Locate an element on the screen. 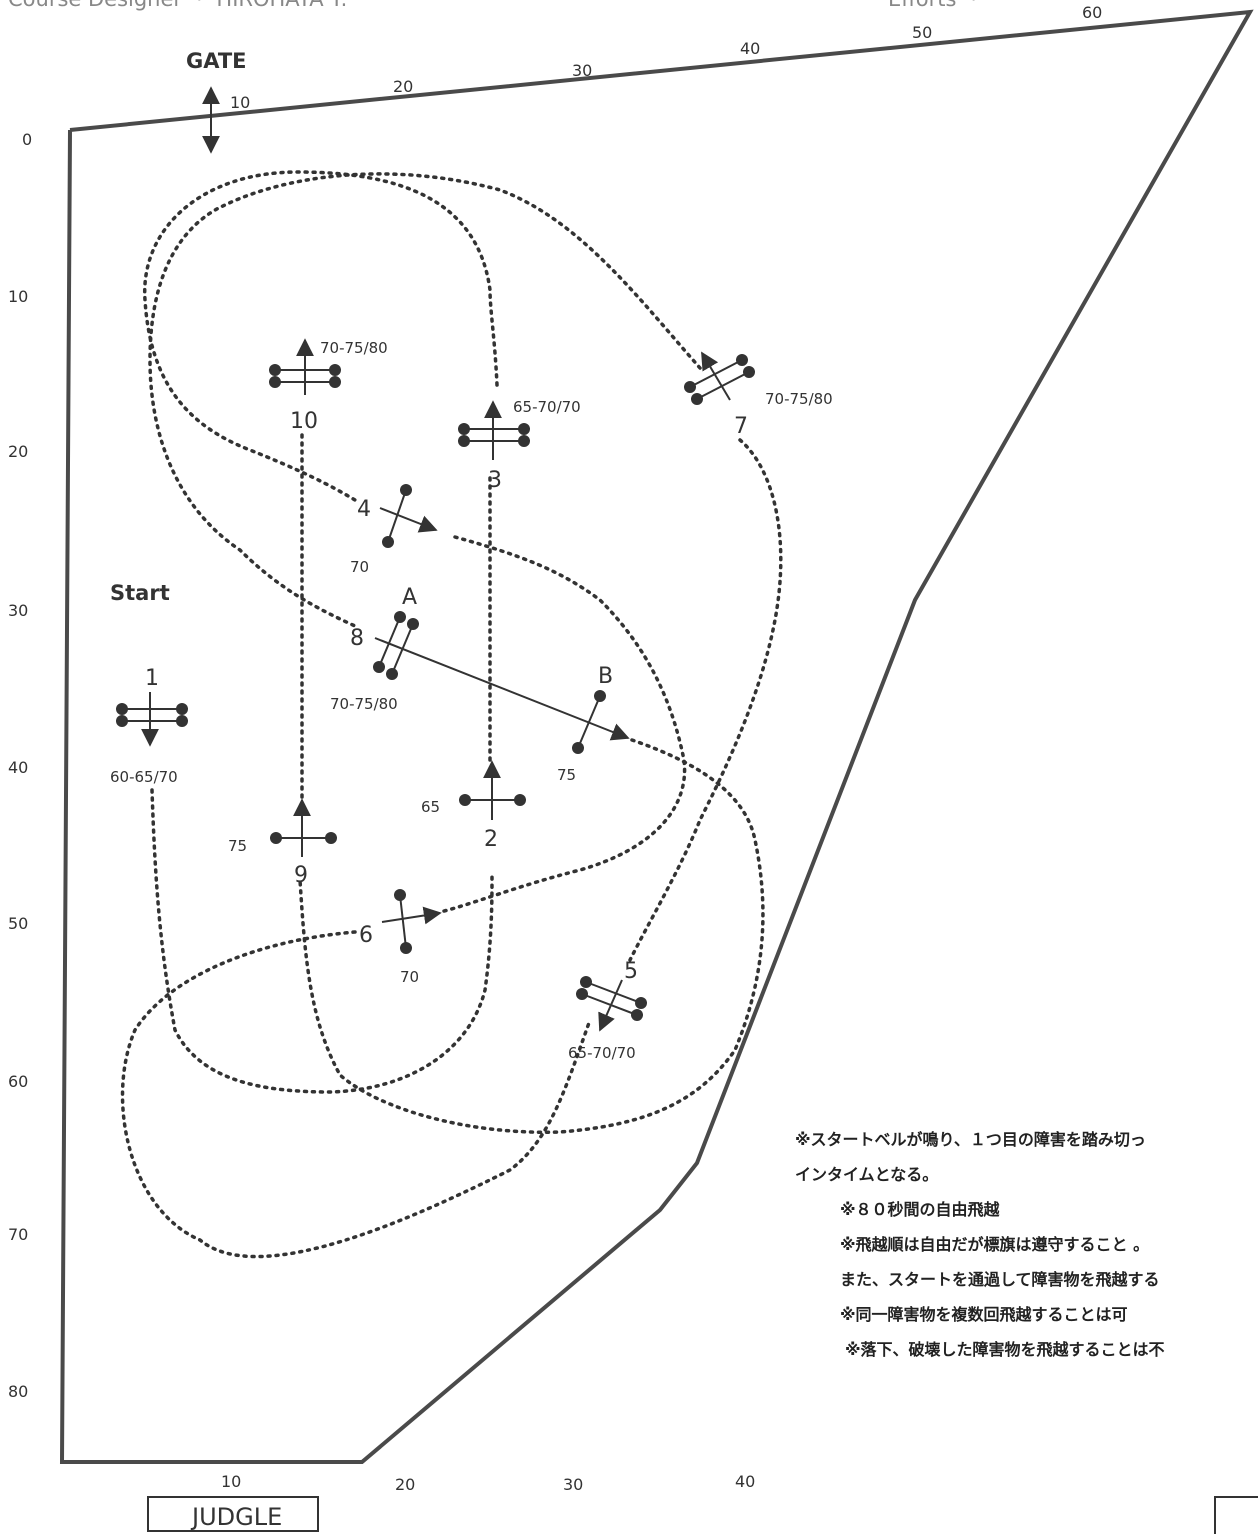 The image size is (1258, 1538). axis-top-label: 10 is located at coordinates (240, 102).